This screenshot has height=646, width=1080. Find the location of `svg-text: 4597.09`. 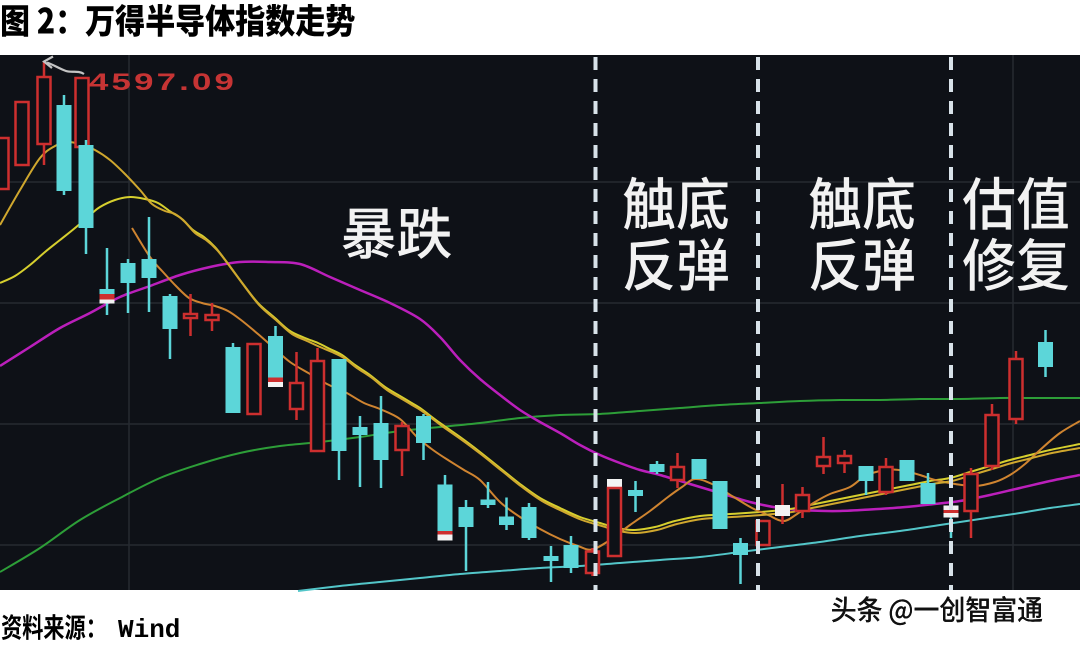

svg-text: 4597.09 is located at coordinates (163, 82).